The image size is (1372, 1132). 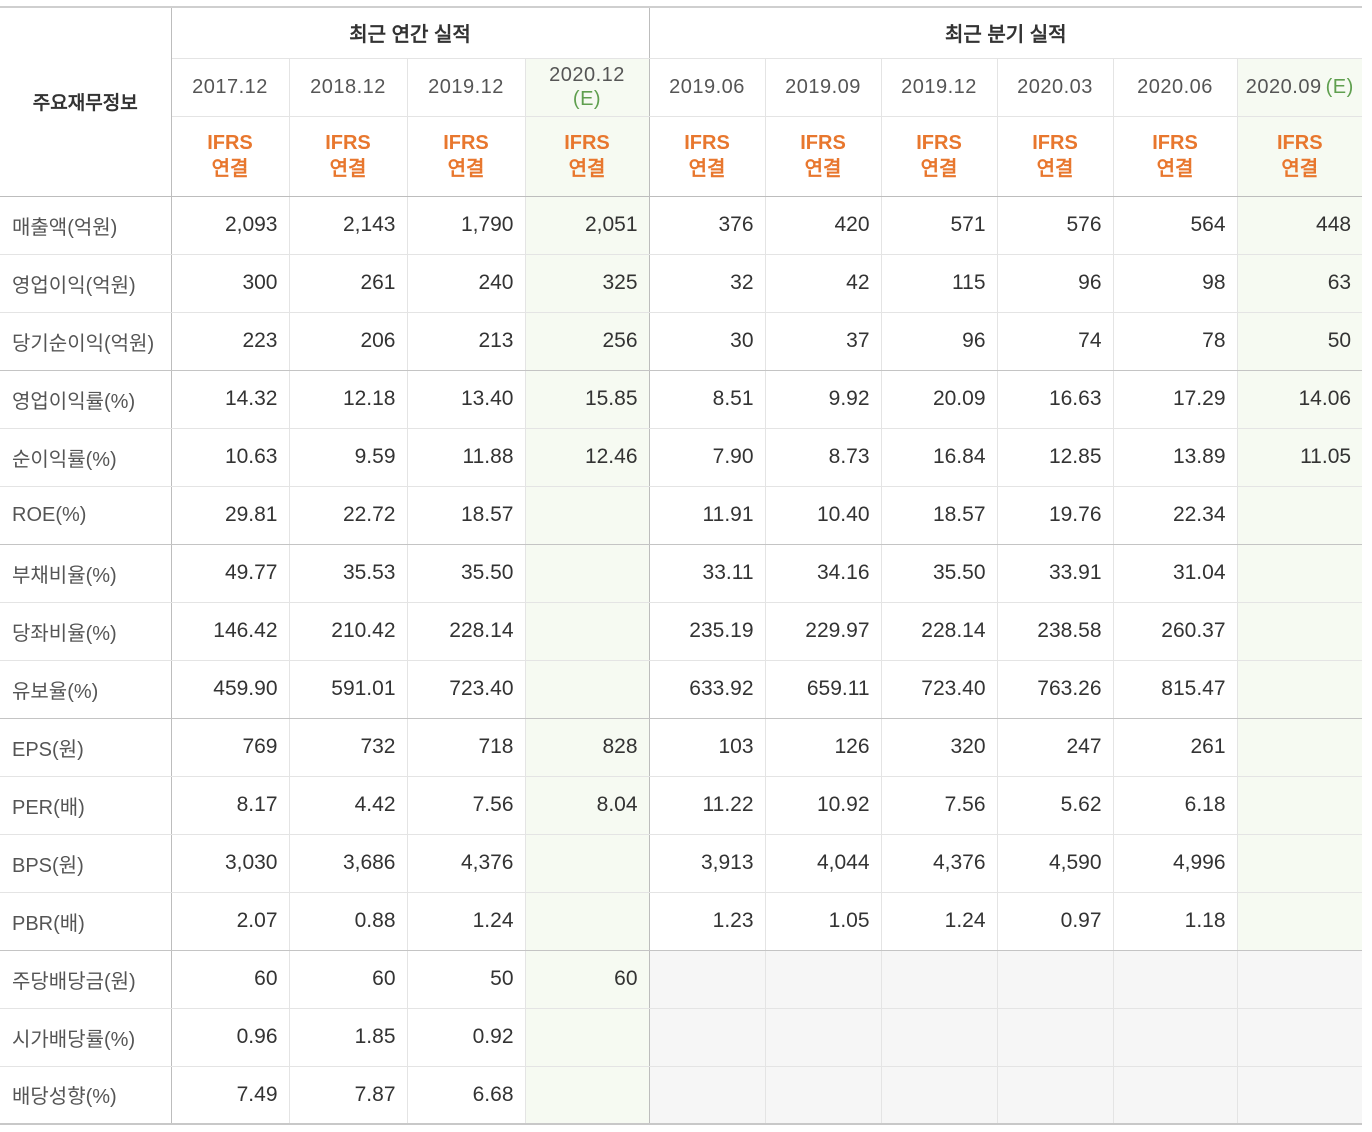 What do you see at coordinates (823, 283) in the screenshot?
I see `value-cell: 42` at bounding box center [823, 283].